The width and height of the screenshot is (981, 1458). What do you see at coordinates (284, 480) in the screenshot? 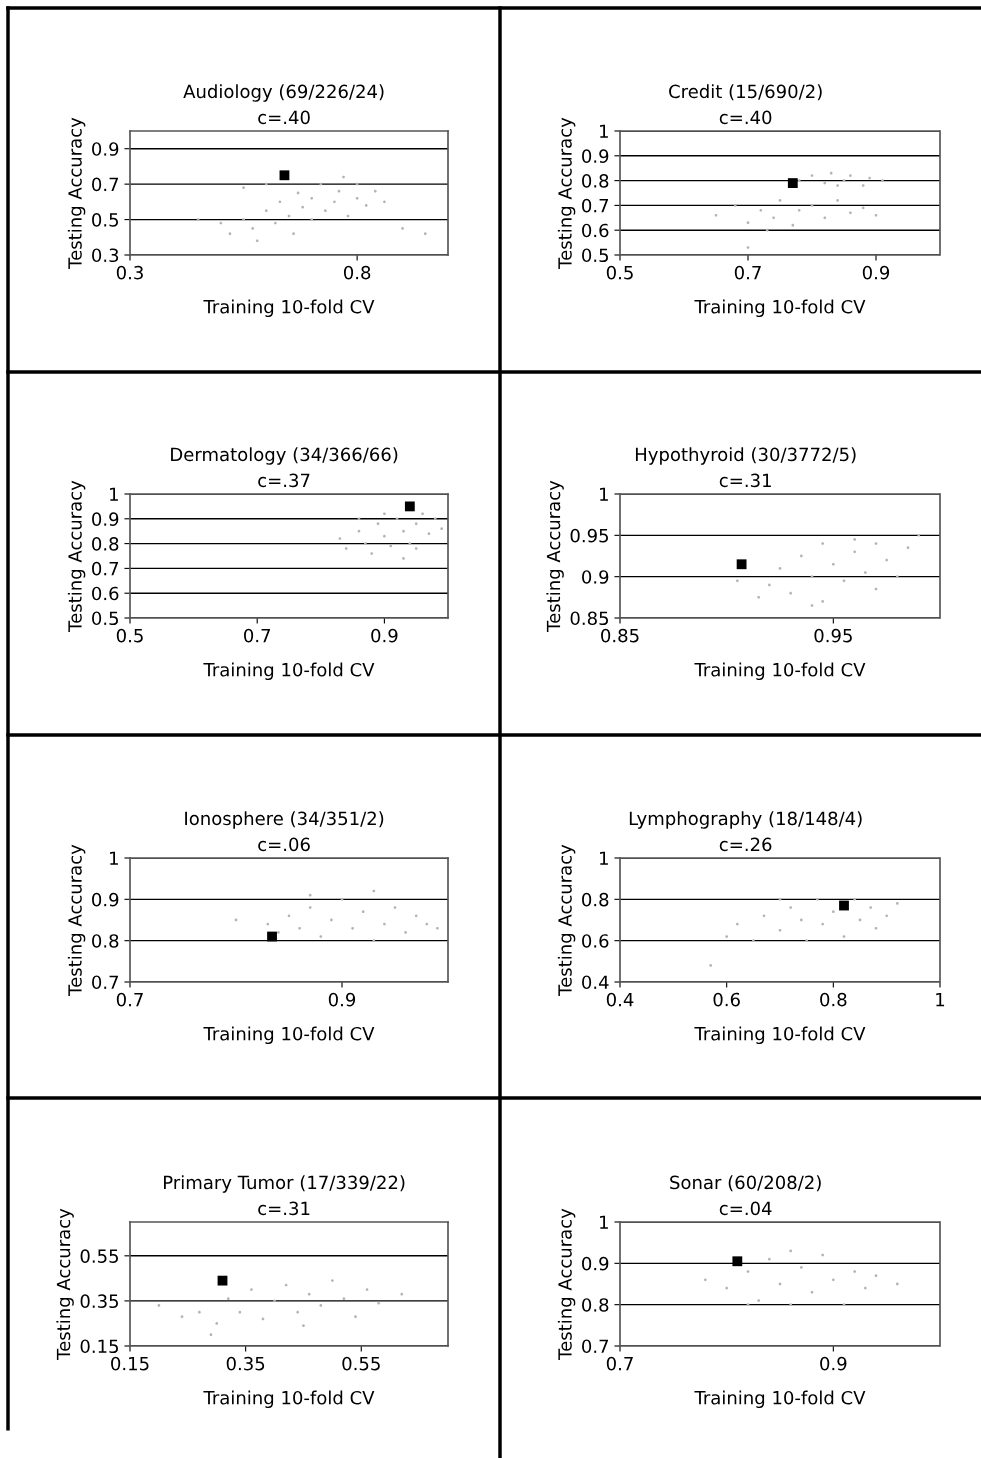
I see `chart-subtitle: c=.37` at bounding box center [284, 480].